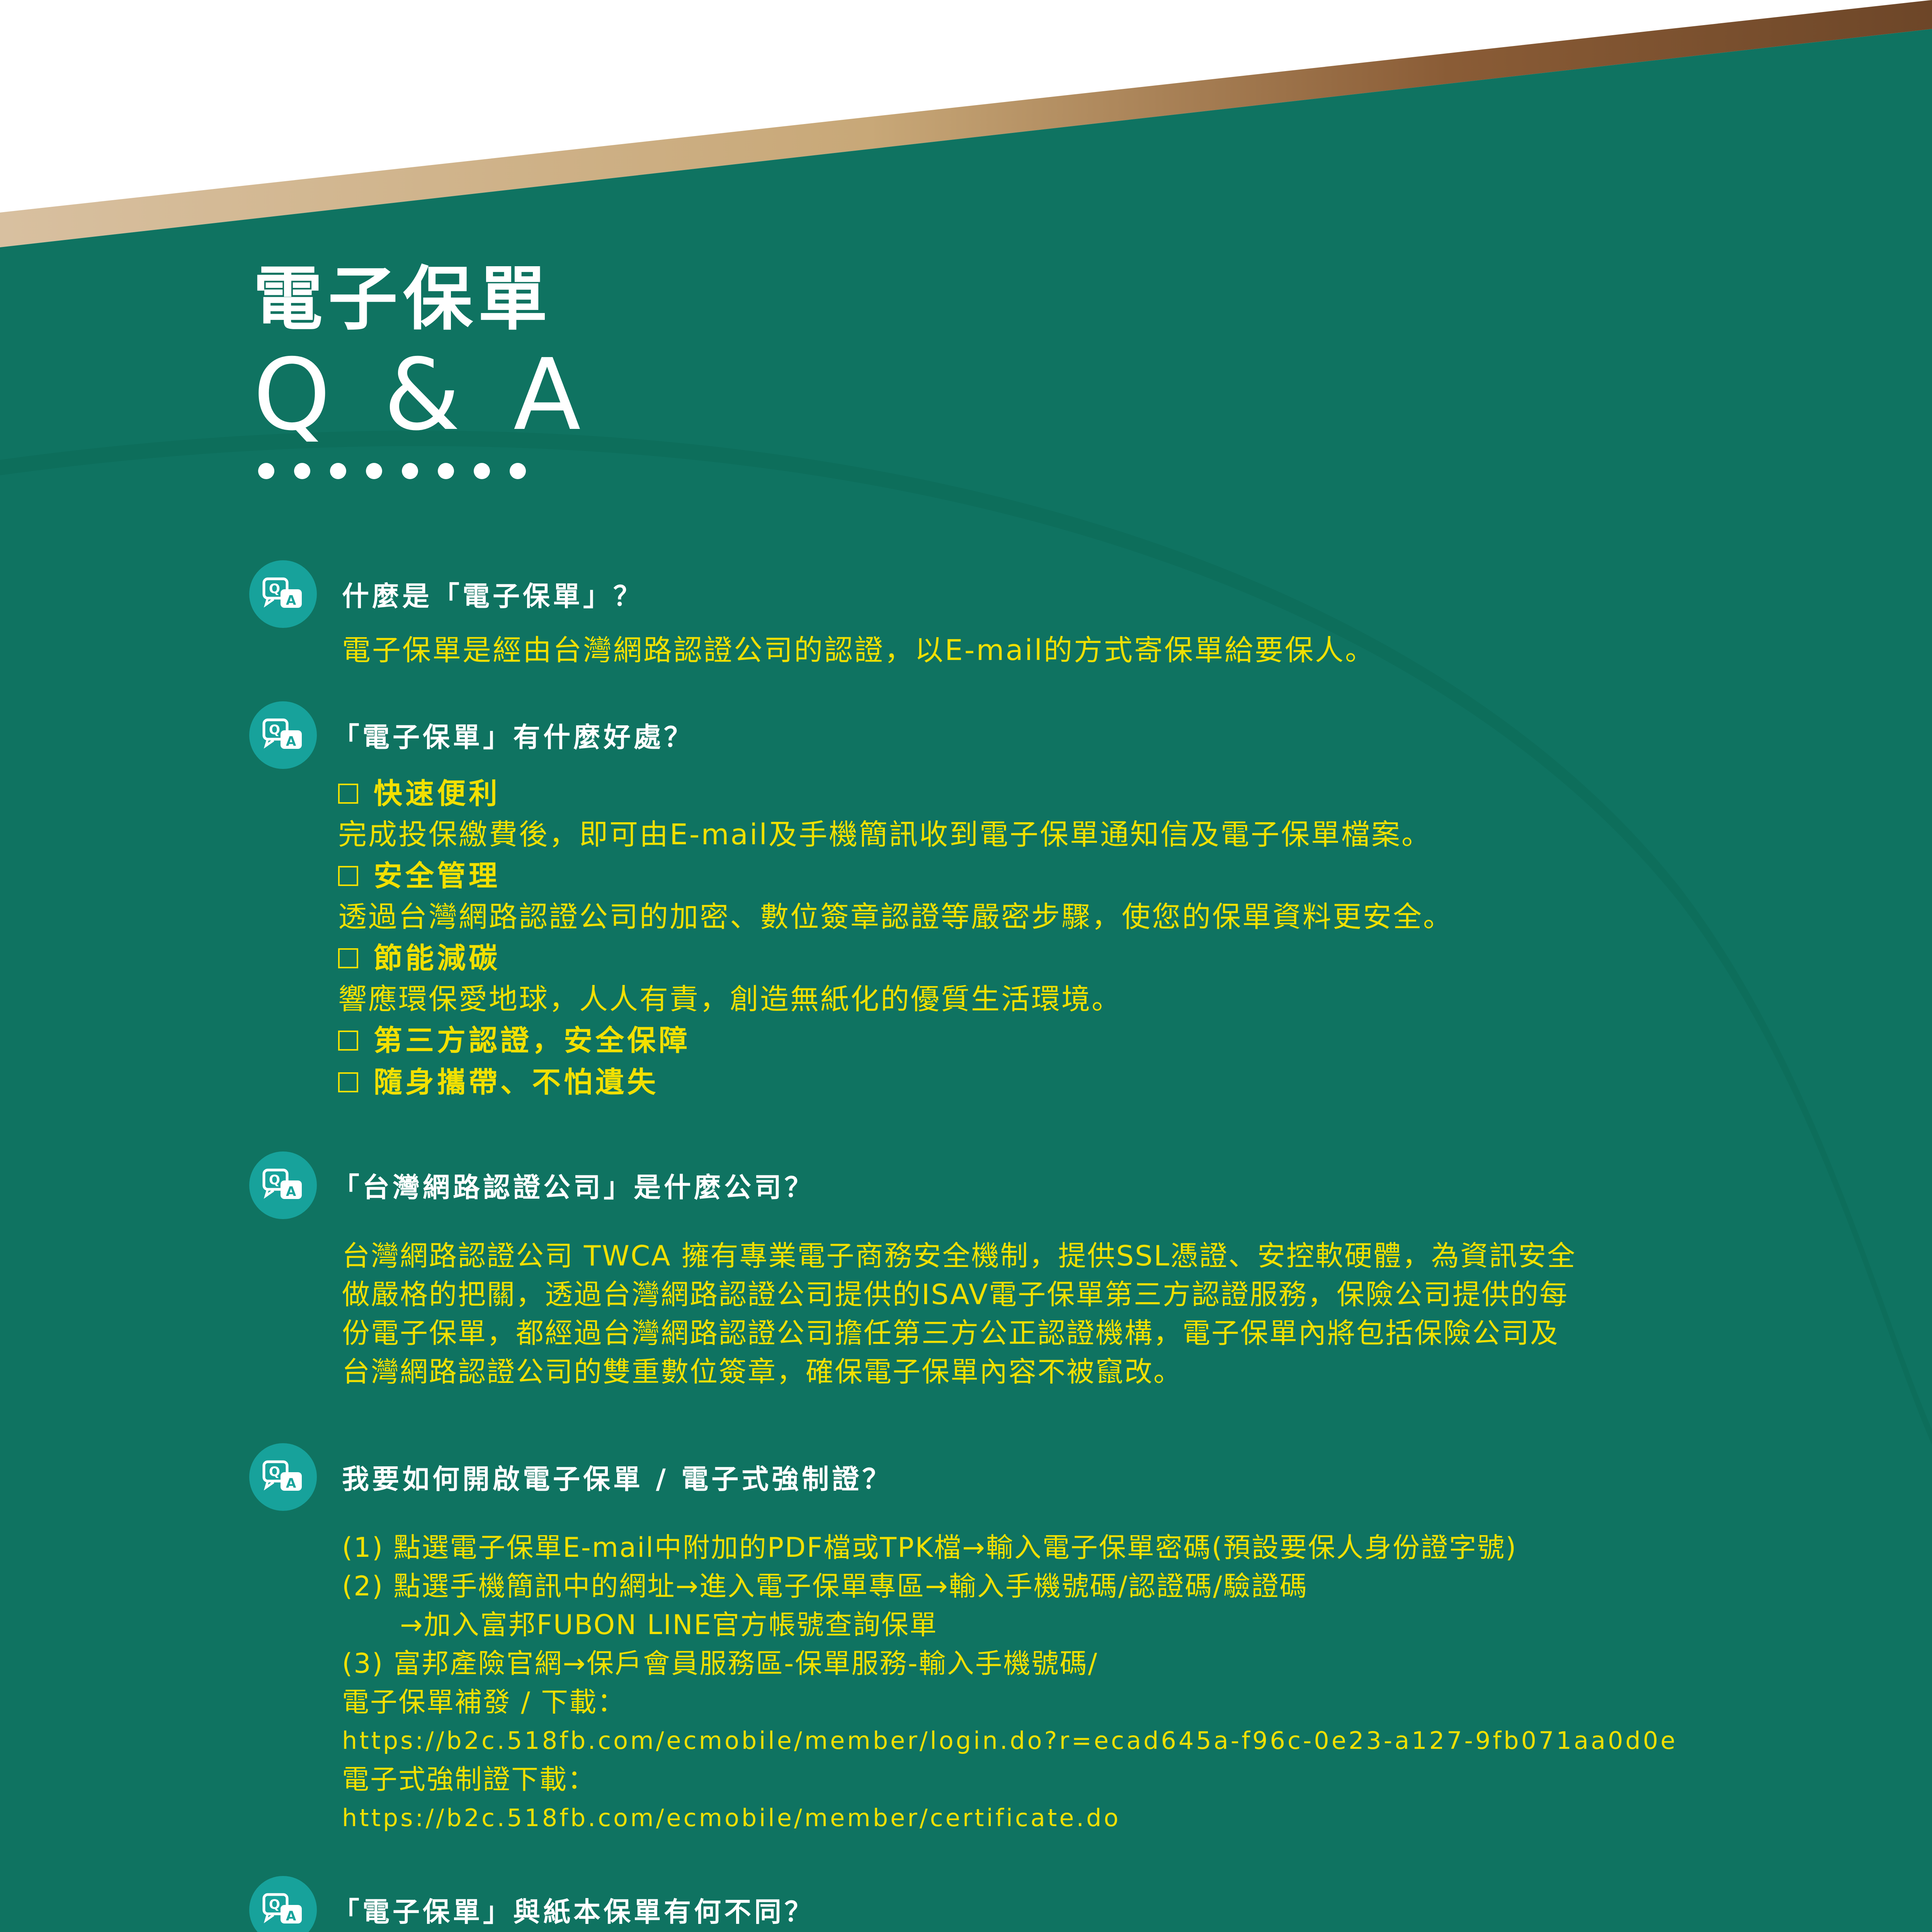  Describe the element at coordinates (437, 793) in the screenshot. I see `benefit-title: 快速便利` at that location.